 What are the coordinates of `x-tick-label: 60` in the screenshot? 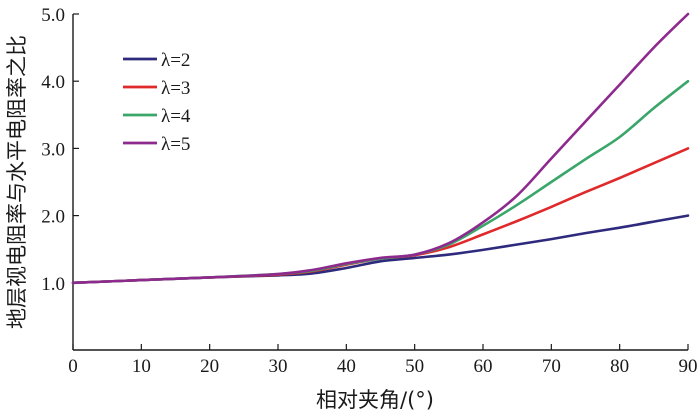 It's located at (483, 366).